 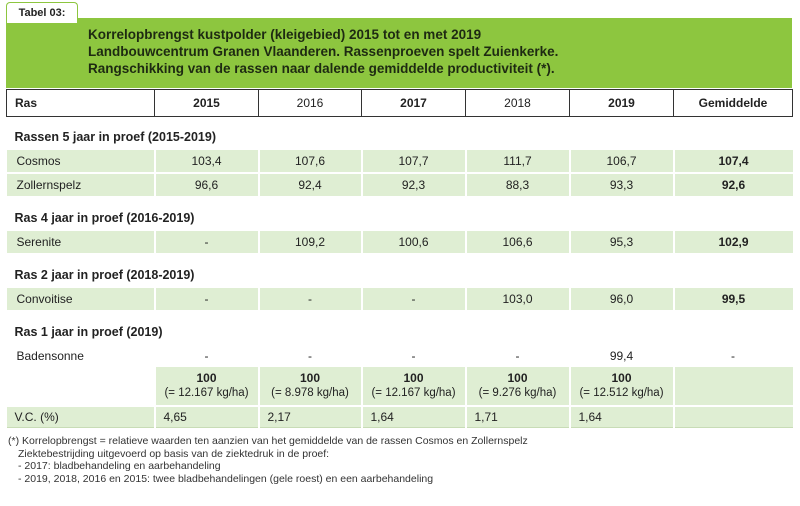 What do you see at coordinates (621, 185) in the screenshot?
I see `value-cell: 93,3` at bounding box center [621, 185].